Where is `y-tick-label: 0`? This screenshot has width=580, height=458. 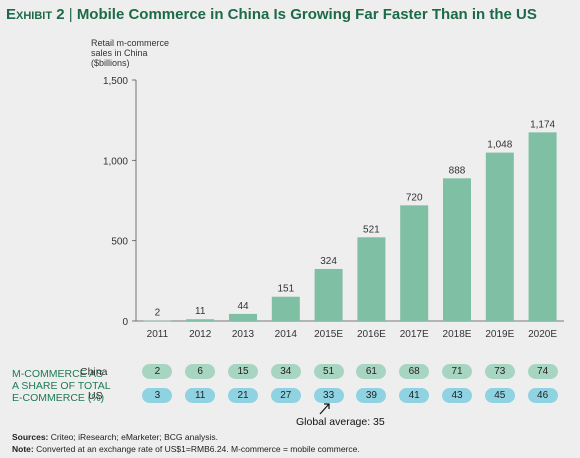 y-tick-label: 0 is located at coordinates (125, 322).